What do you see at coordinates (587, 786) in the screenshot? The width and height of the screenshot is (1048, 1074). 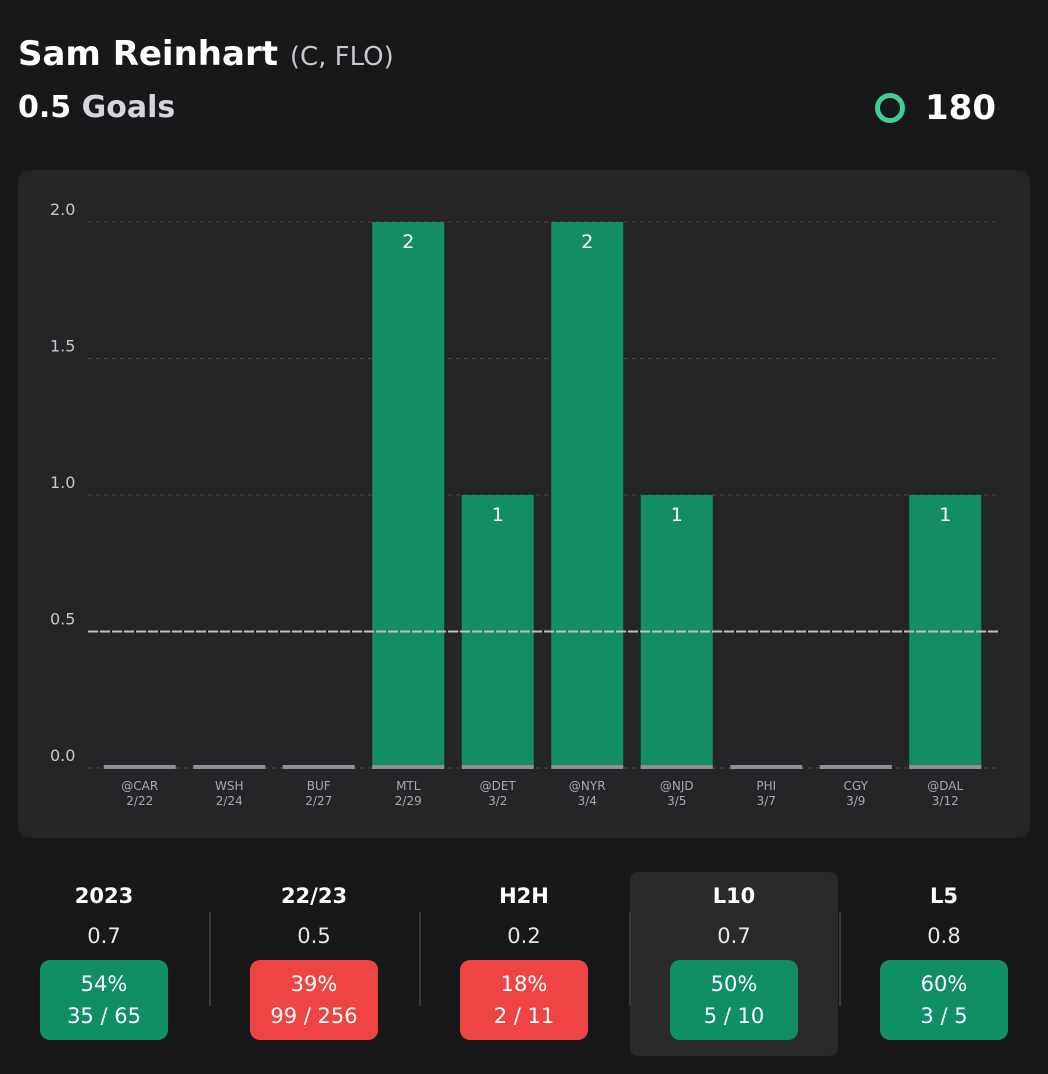 I see `x-tick-label: @NYR` at bounding box center [587, 786].